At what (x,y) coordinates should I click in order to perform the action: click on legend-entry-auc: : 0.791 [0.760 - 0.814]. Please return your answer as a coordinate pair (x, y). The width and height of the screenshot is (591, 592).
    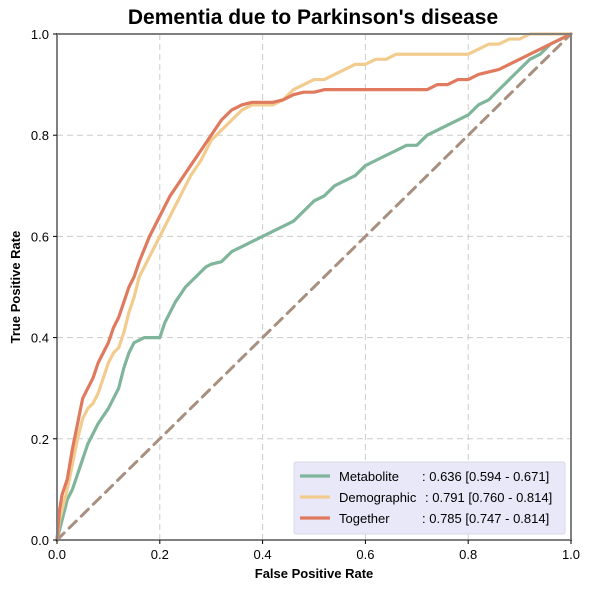
    Looking at the image, I should click on (488, 497).